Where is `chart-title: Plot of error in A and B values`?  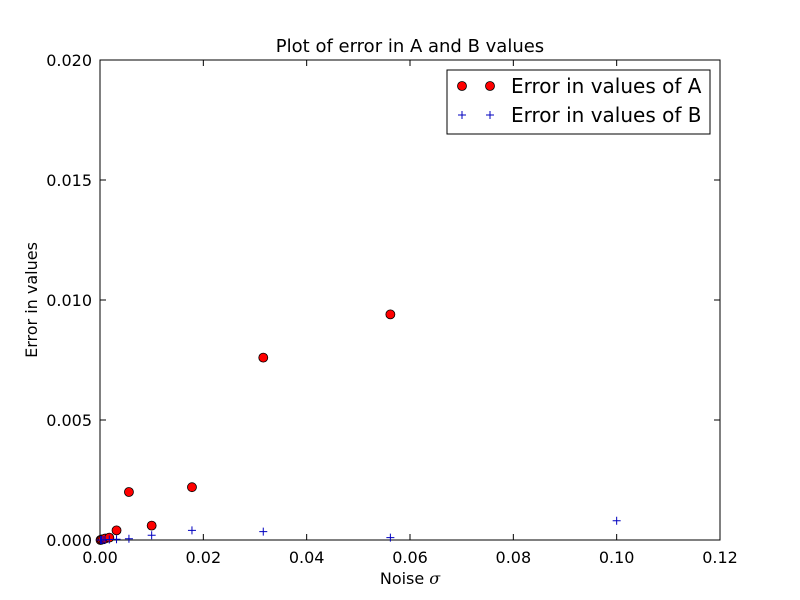 chart-title: Plot of error in A and B values is located at coordinates (410, 46).